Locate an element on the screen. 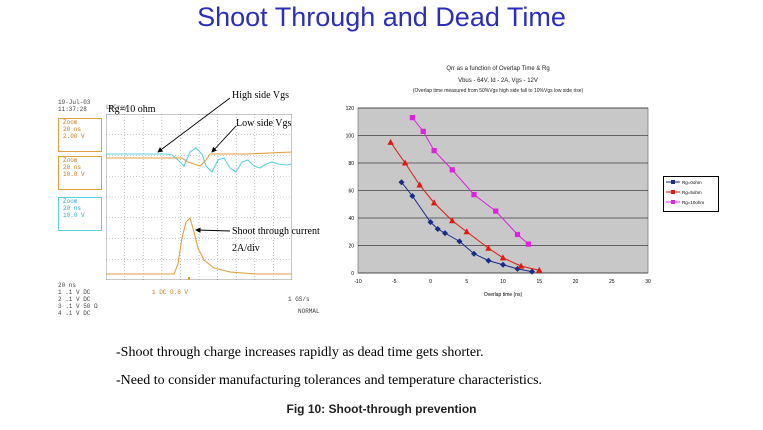 The height and width of the screenshot is (430, 763). scope-channel-2: Zoom 20 ns 10.0 V is located at coordinates (80, 173).